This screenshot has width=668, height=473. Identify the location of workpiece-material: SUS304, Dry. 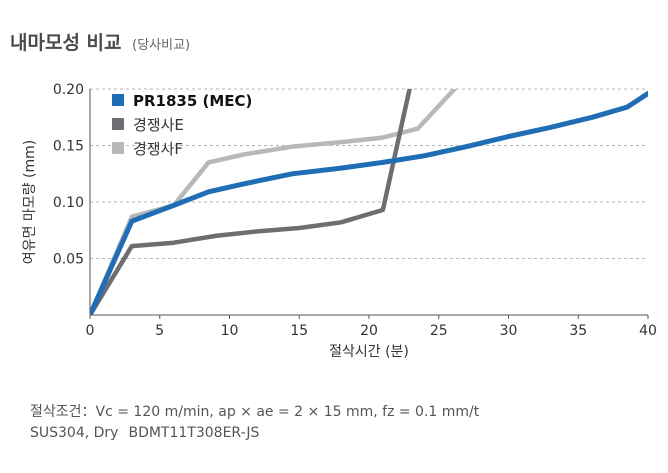
(74, 433).